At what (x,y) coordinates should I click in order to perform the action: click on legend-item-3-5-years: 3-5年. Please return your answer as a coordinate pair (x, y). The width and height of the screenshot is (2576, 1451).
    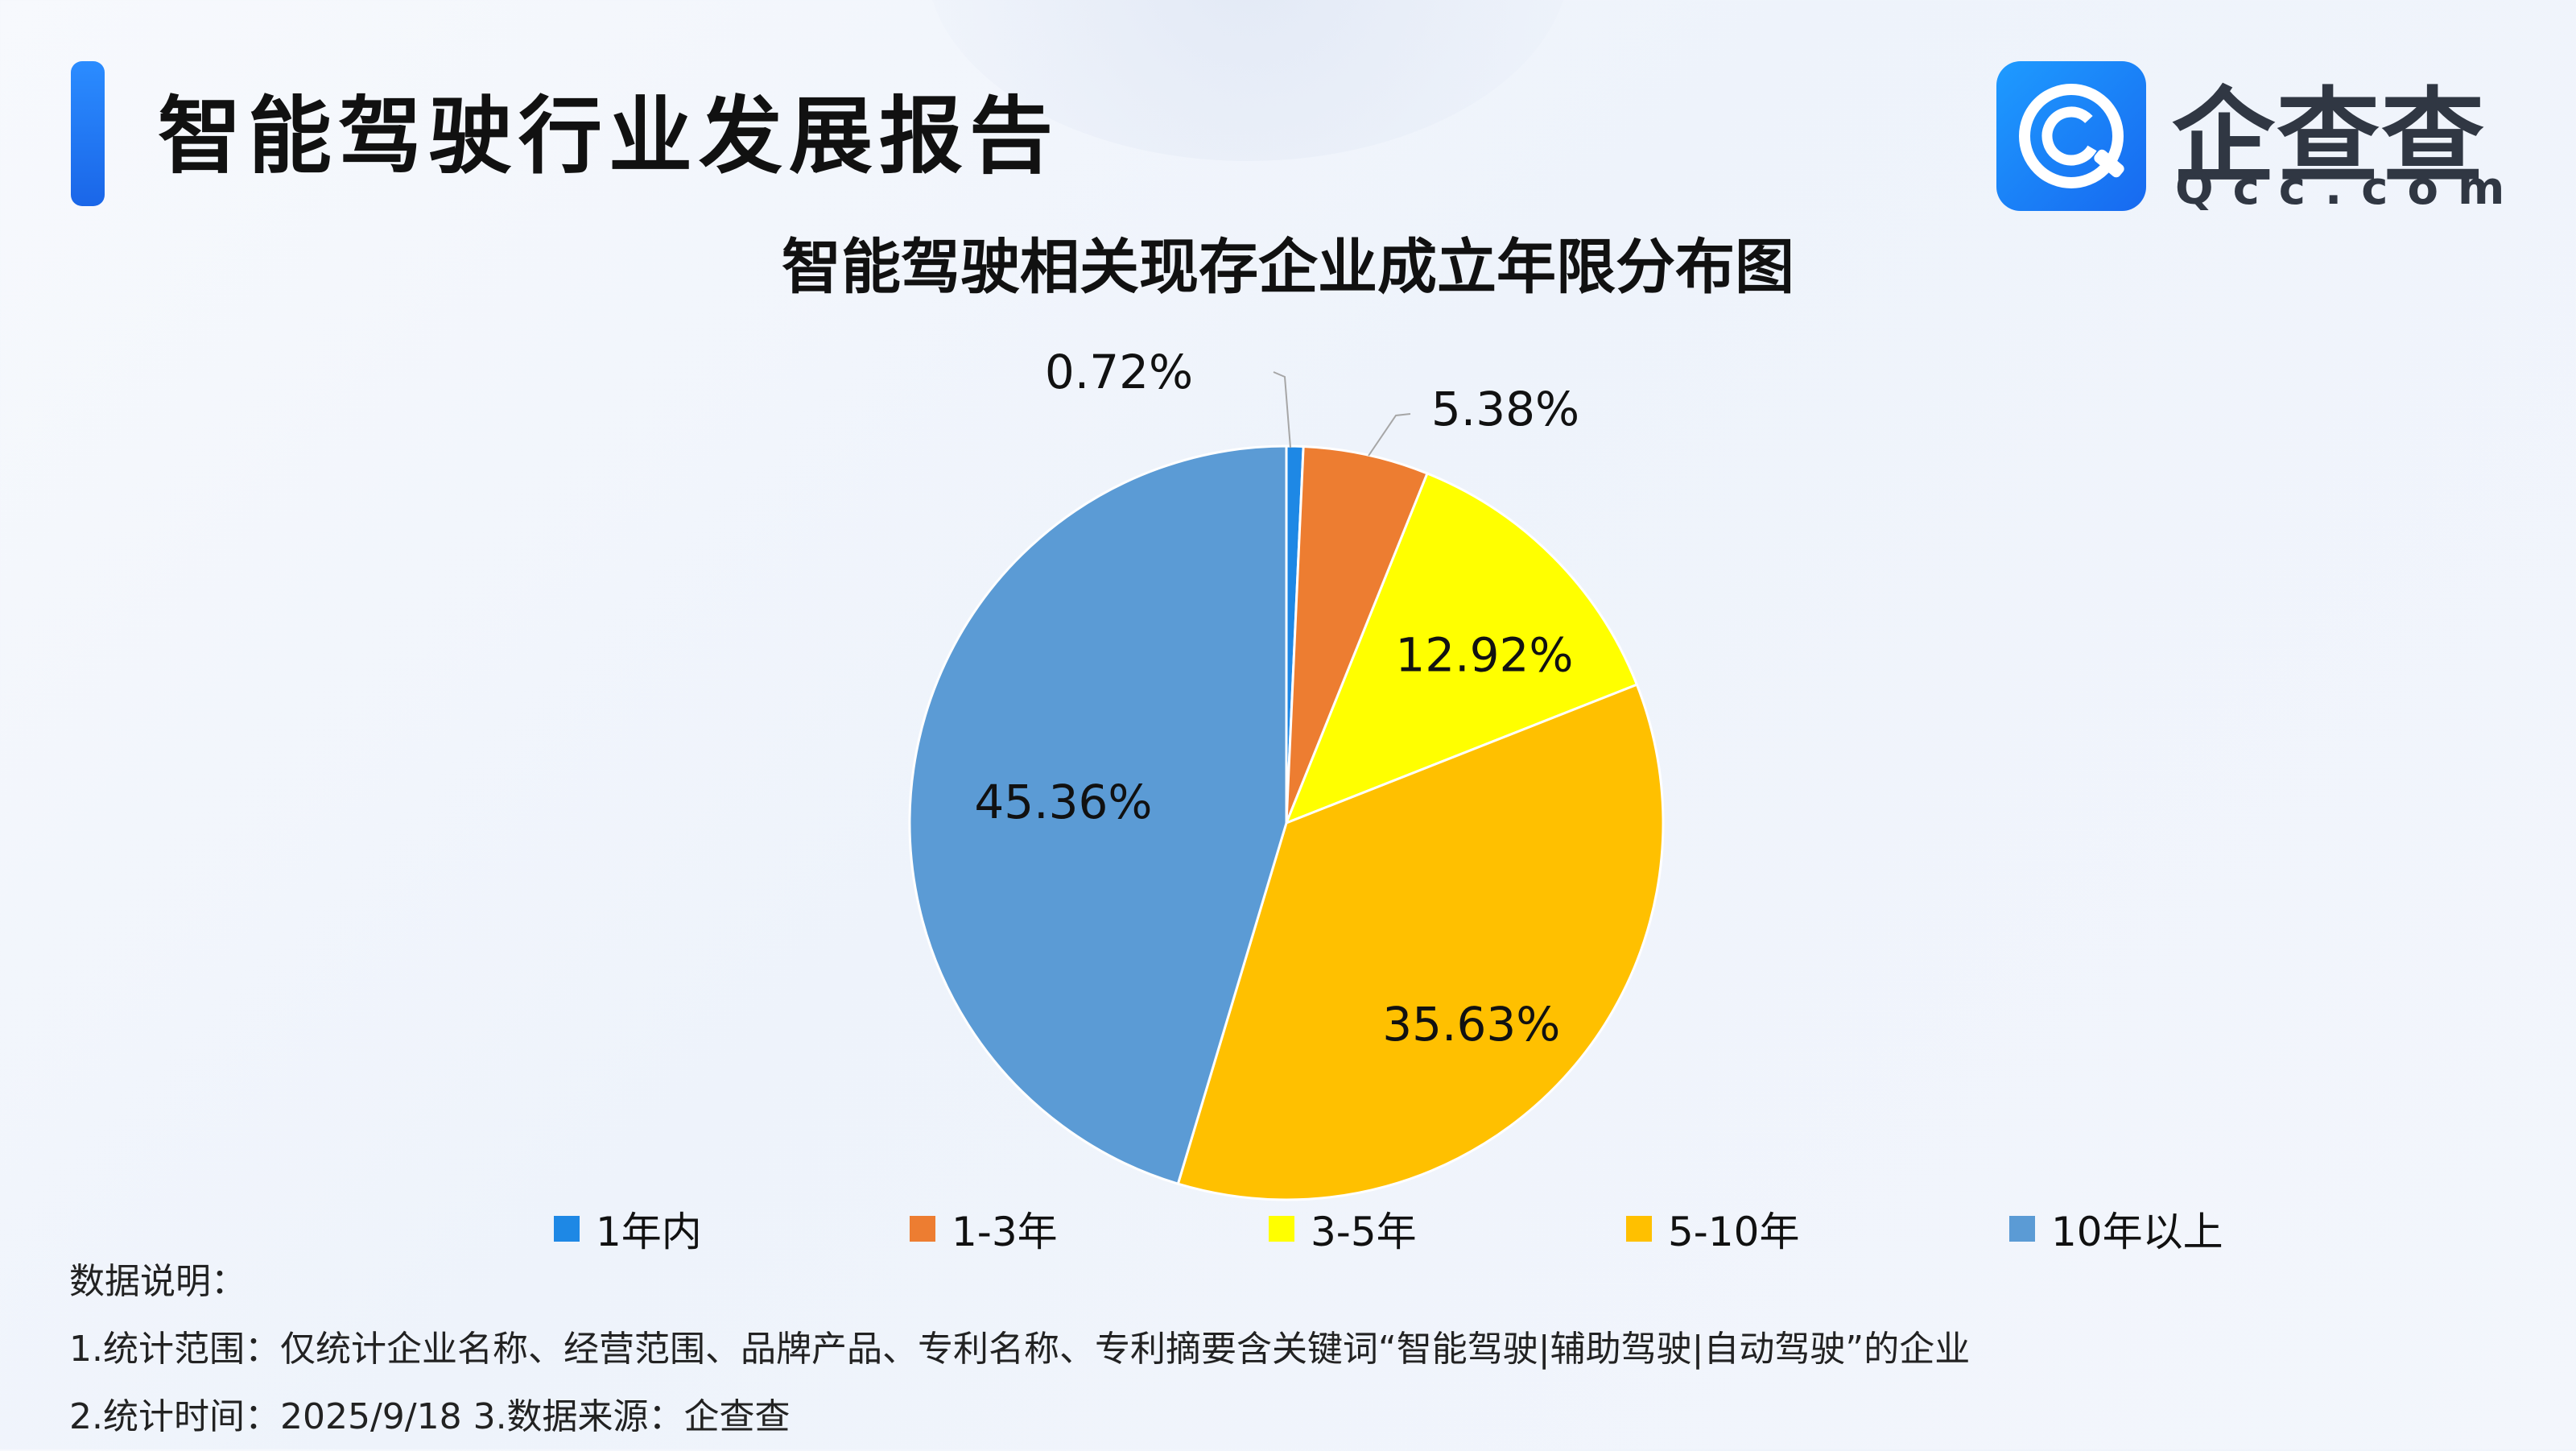
    Looking at the image, I should click on (1343, 1229).